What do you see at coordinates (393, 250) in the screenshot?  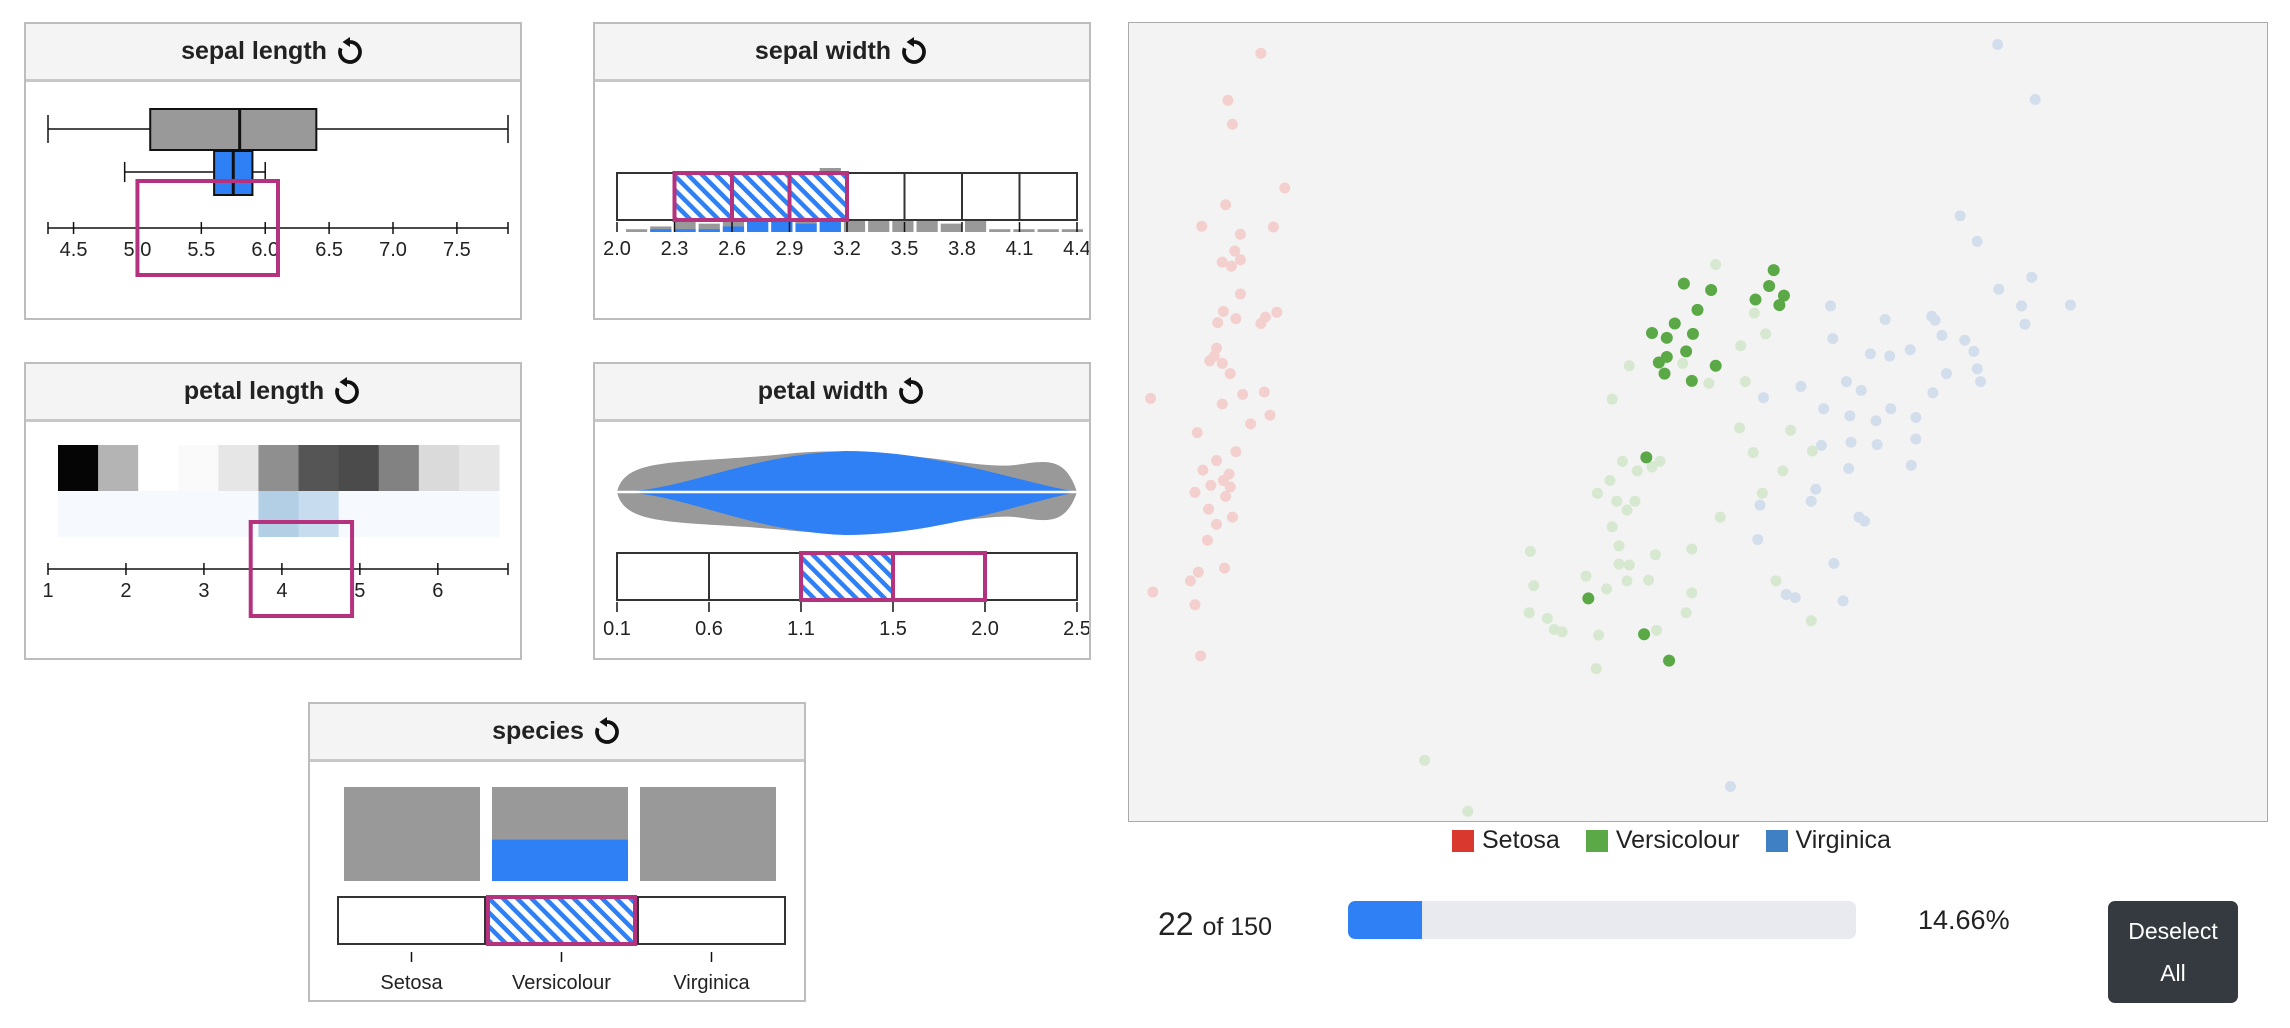 I see `tick-label: 7.0` at bounding box center [393, 250].